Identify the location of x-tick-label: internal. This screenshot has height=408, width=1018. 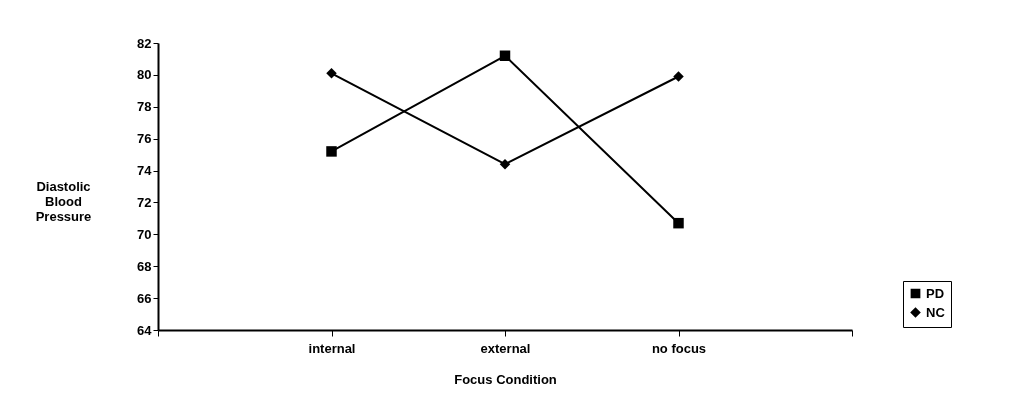
(332, 348).